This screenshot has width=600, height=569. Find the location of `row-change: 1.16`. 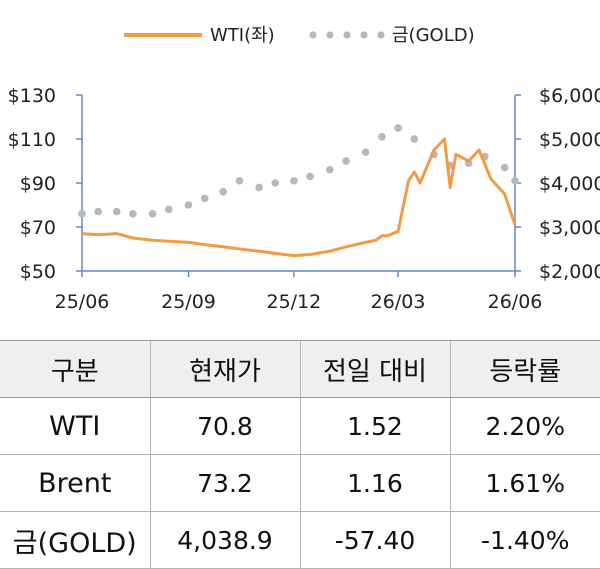

row-change: 1.16 is located at coordinates (374, 483).